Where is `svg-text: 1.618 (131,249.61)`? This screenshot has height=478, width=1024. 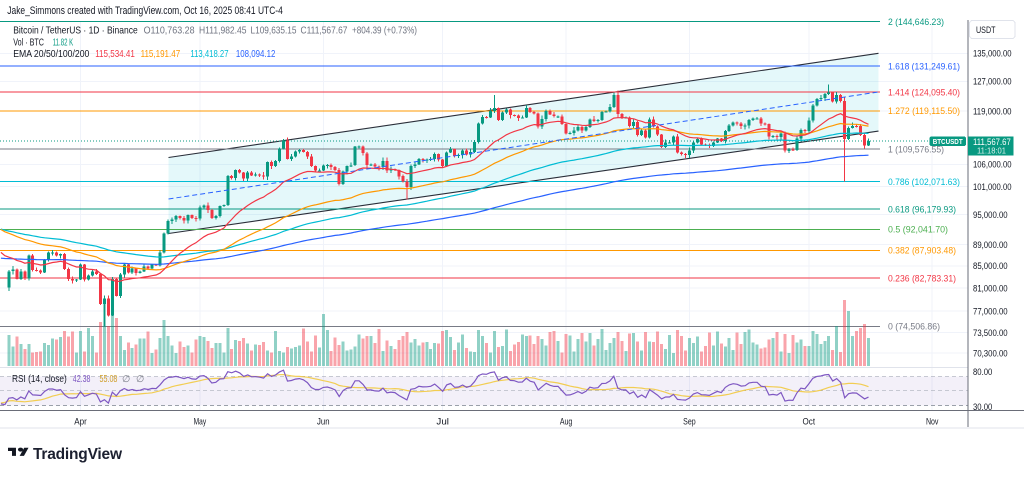 svg-text: 1.618 (131,249.61) is located at coordinates (924, 67).